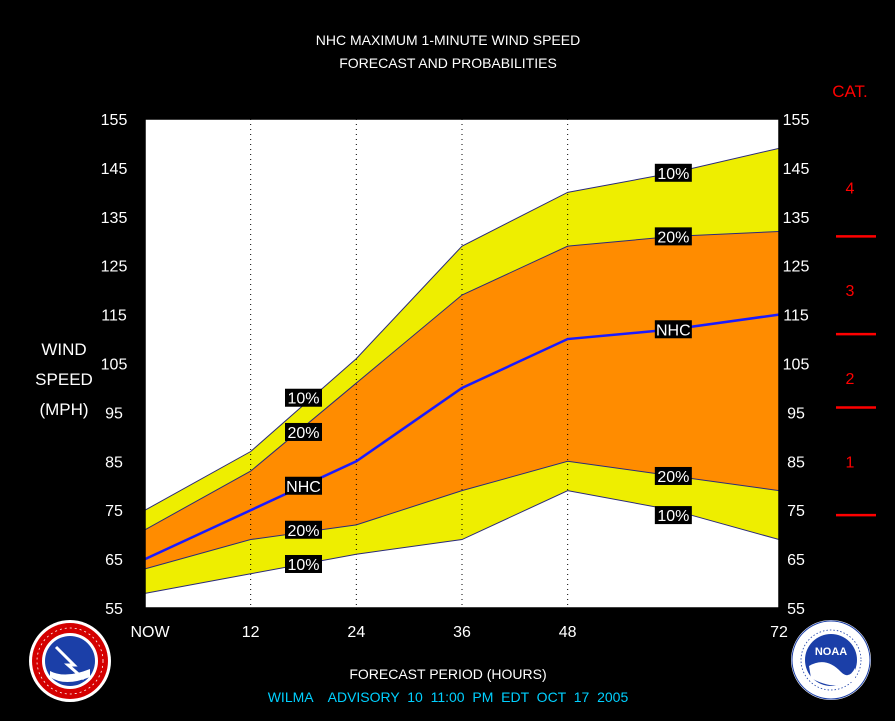  Describe the element at coordinates (63, 349) in the screenshot. I see `y-axis-label-line1: WIND` at that location.